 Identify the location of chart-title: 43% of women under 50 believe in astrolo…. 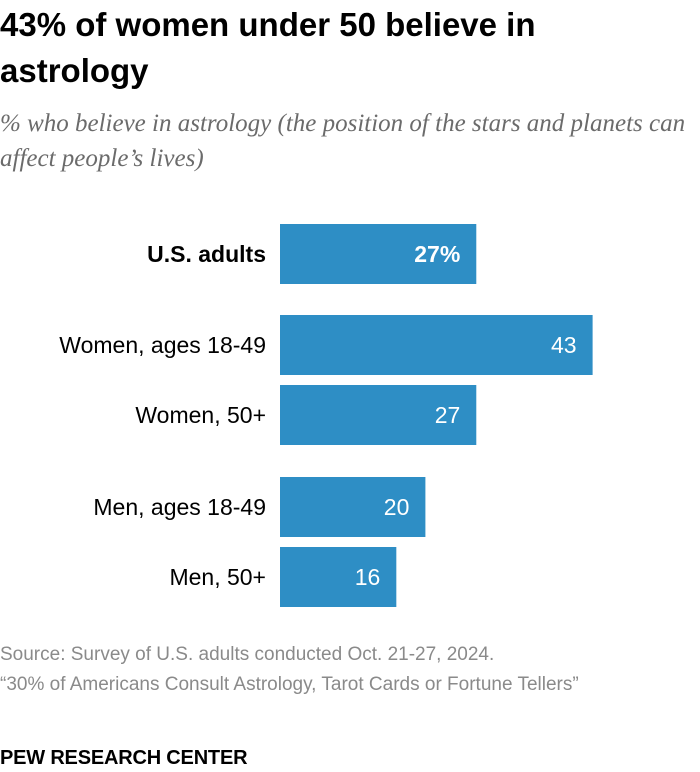
(268, 47).